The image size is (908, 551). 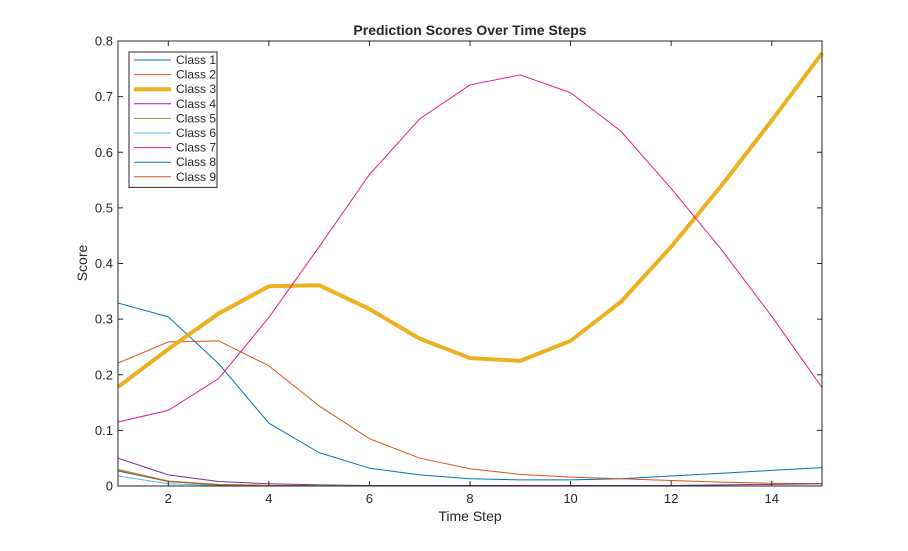 I want to click on legend-label-class-9: Class 9, so click(x=196, y=177).